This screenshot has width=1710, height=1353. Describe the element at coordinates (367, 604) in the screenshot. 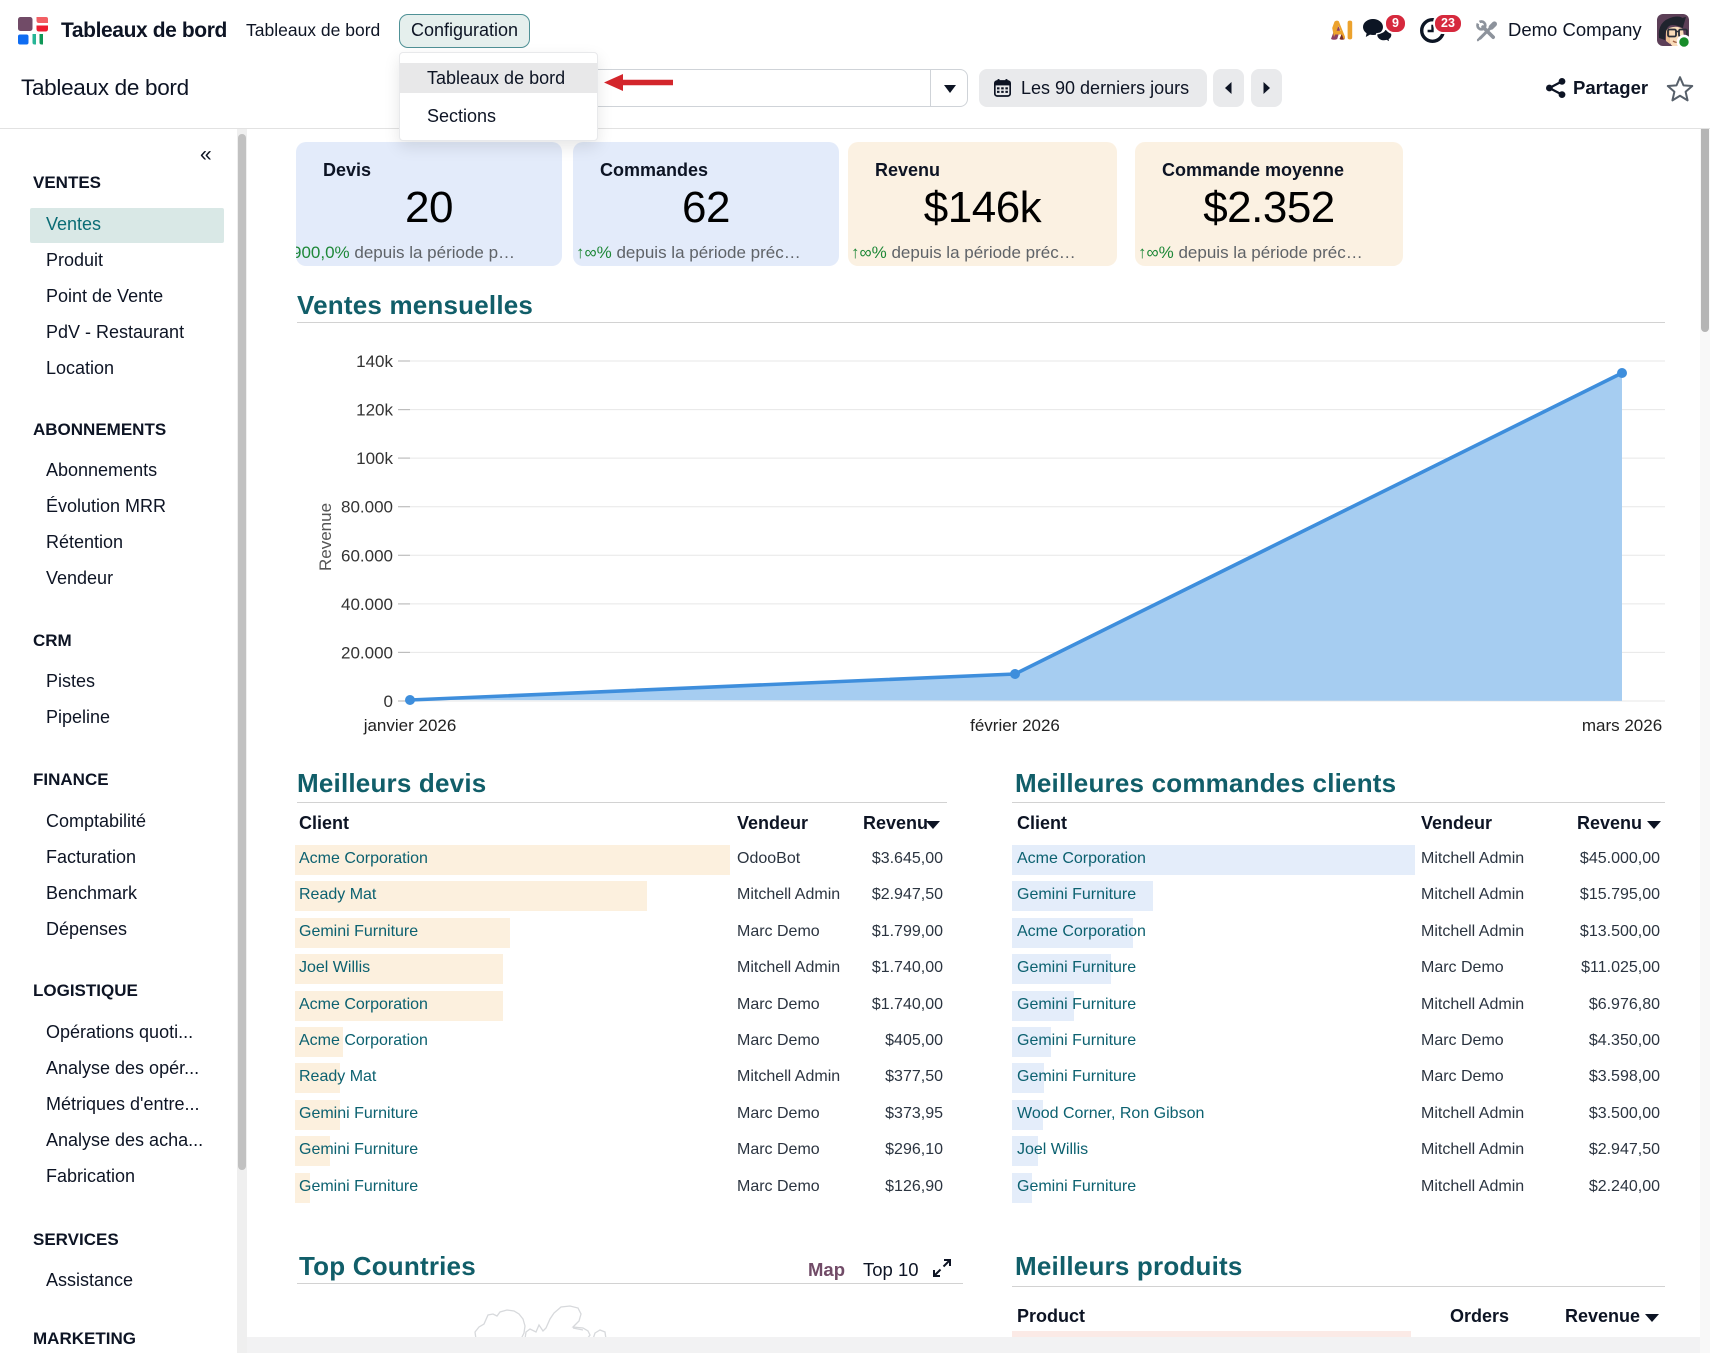

I see `svg-text: 40.000` at that location.